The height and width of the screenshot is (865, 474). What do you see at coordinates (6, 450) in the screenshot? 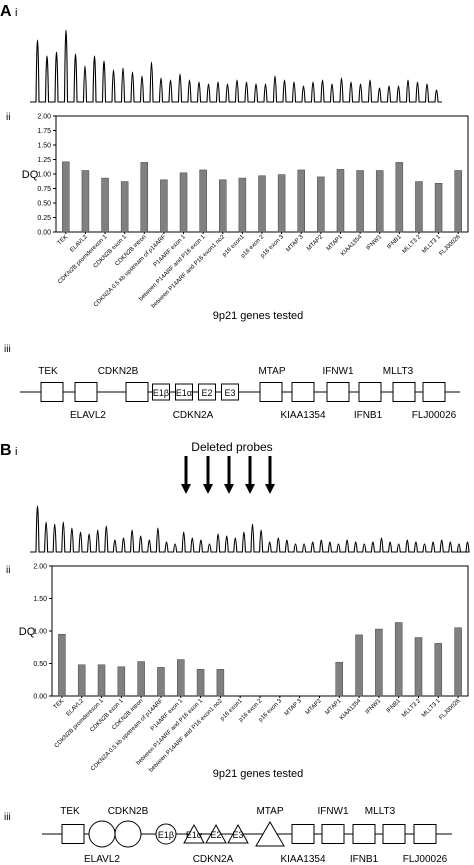
I see `panel-b-letter: B` at bounding box center [6, 450].